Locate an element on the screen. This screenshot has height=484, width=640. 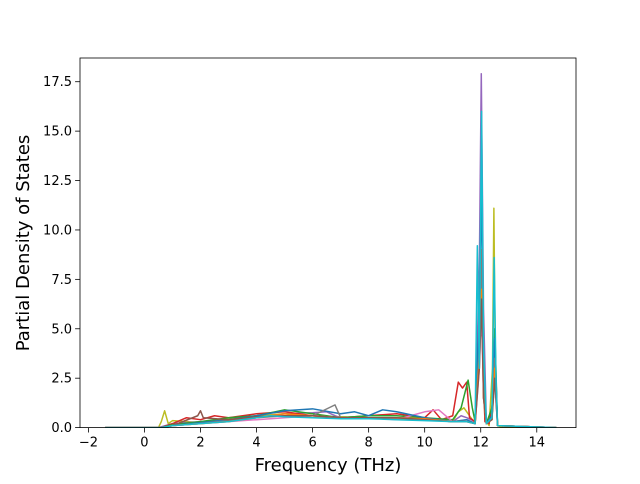
x-axis-label: Frequency (THz) is located at coordinates (328, 465).